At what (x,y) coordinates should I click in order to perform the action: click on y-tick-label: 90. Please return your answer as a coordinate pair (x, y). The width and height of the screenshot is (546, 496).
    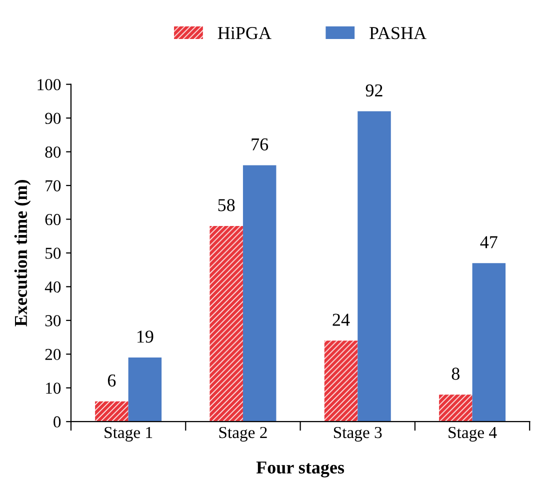
    Looking at the image, I should click on (53, 118).